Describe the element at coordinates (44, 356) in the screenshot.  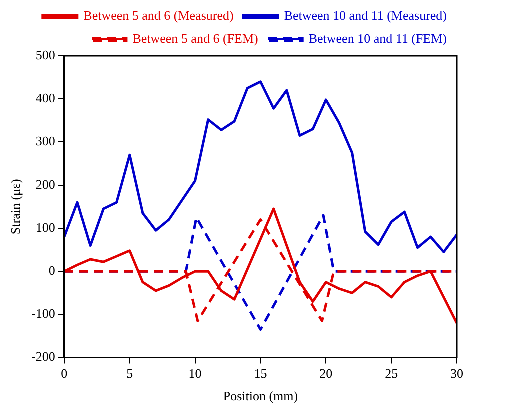
I see `y-tick-label: -200` at that location.